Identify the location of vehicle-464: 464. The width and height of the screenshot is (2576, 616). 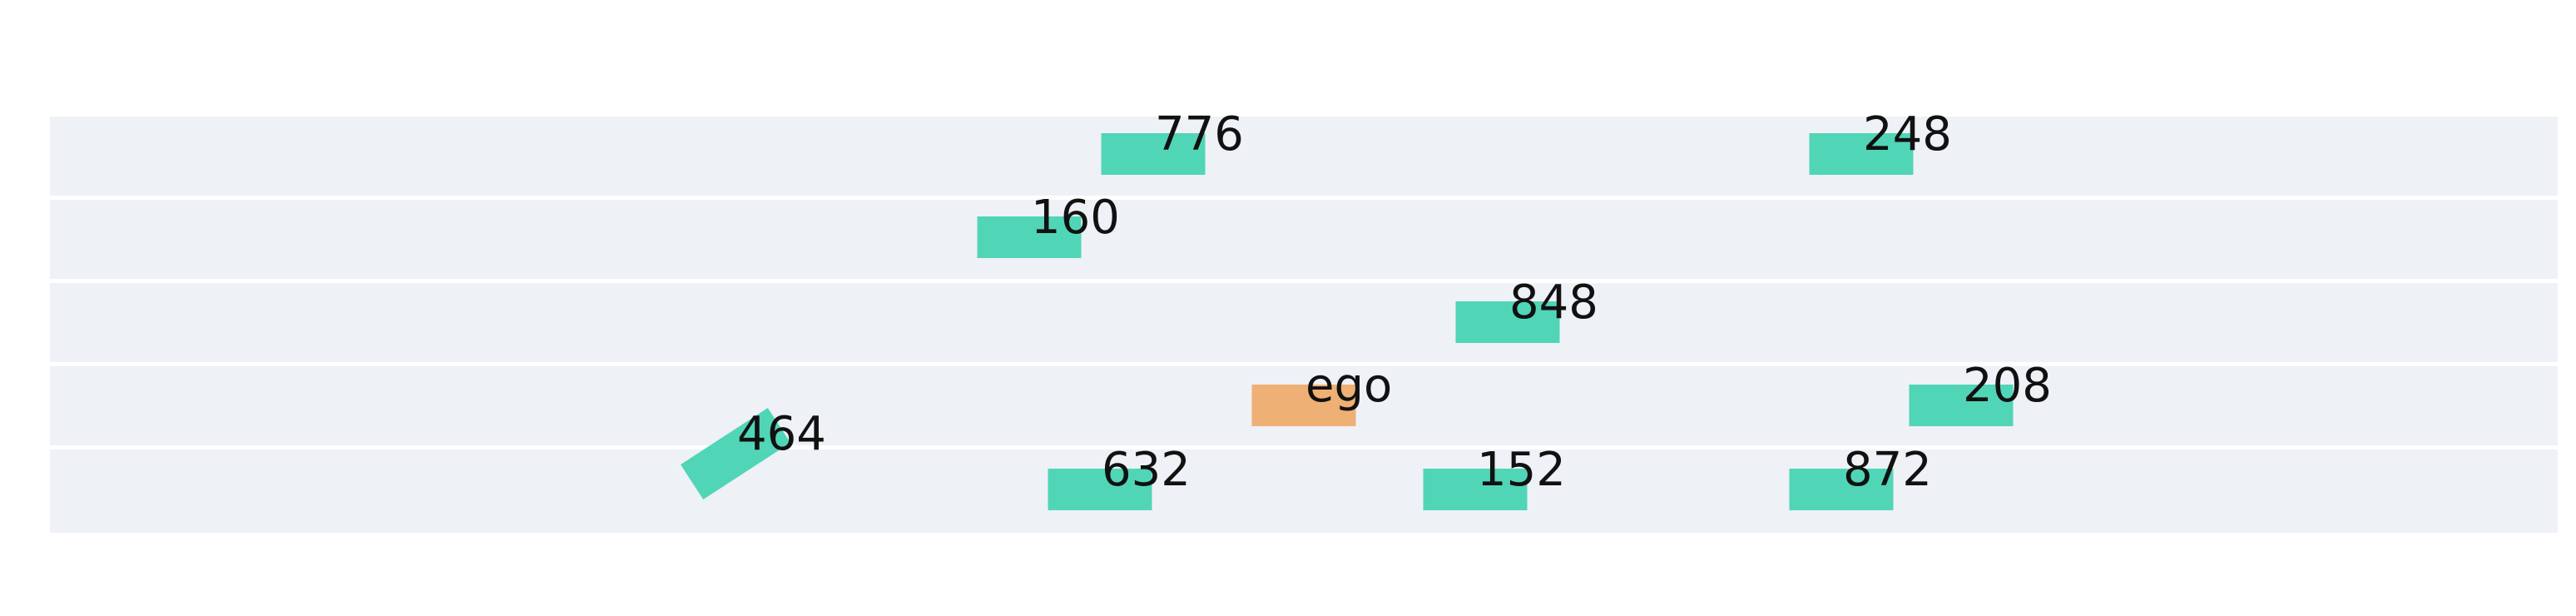
(753, 453).